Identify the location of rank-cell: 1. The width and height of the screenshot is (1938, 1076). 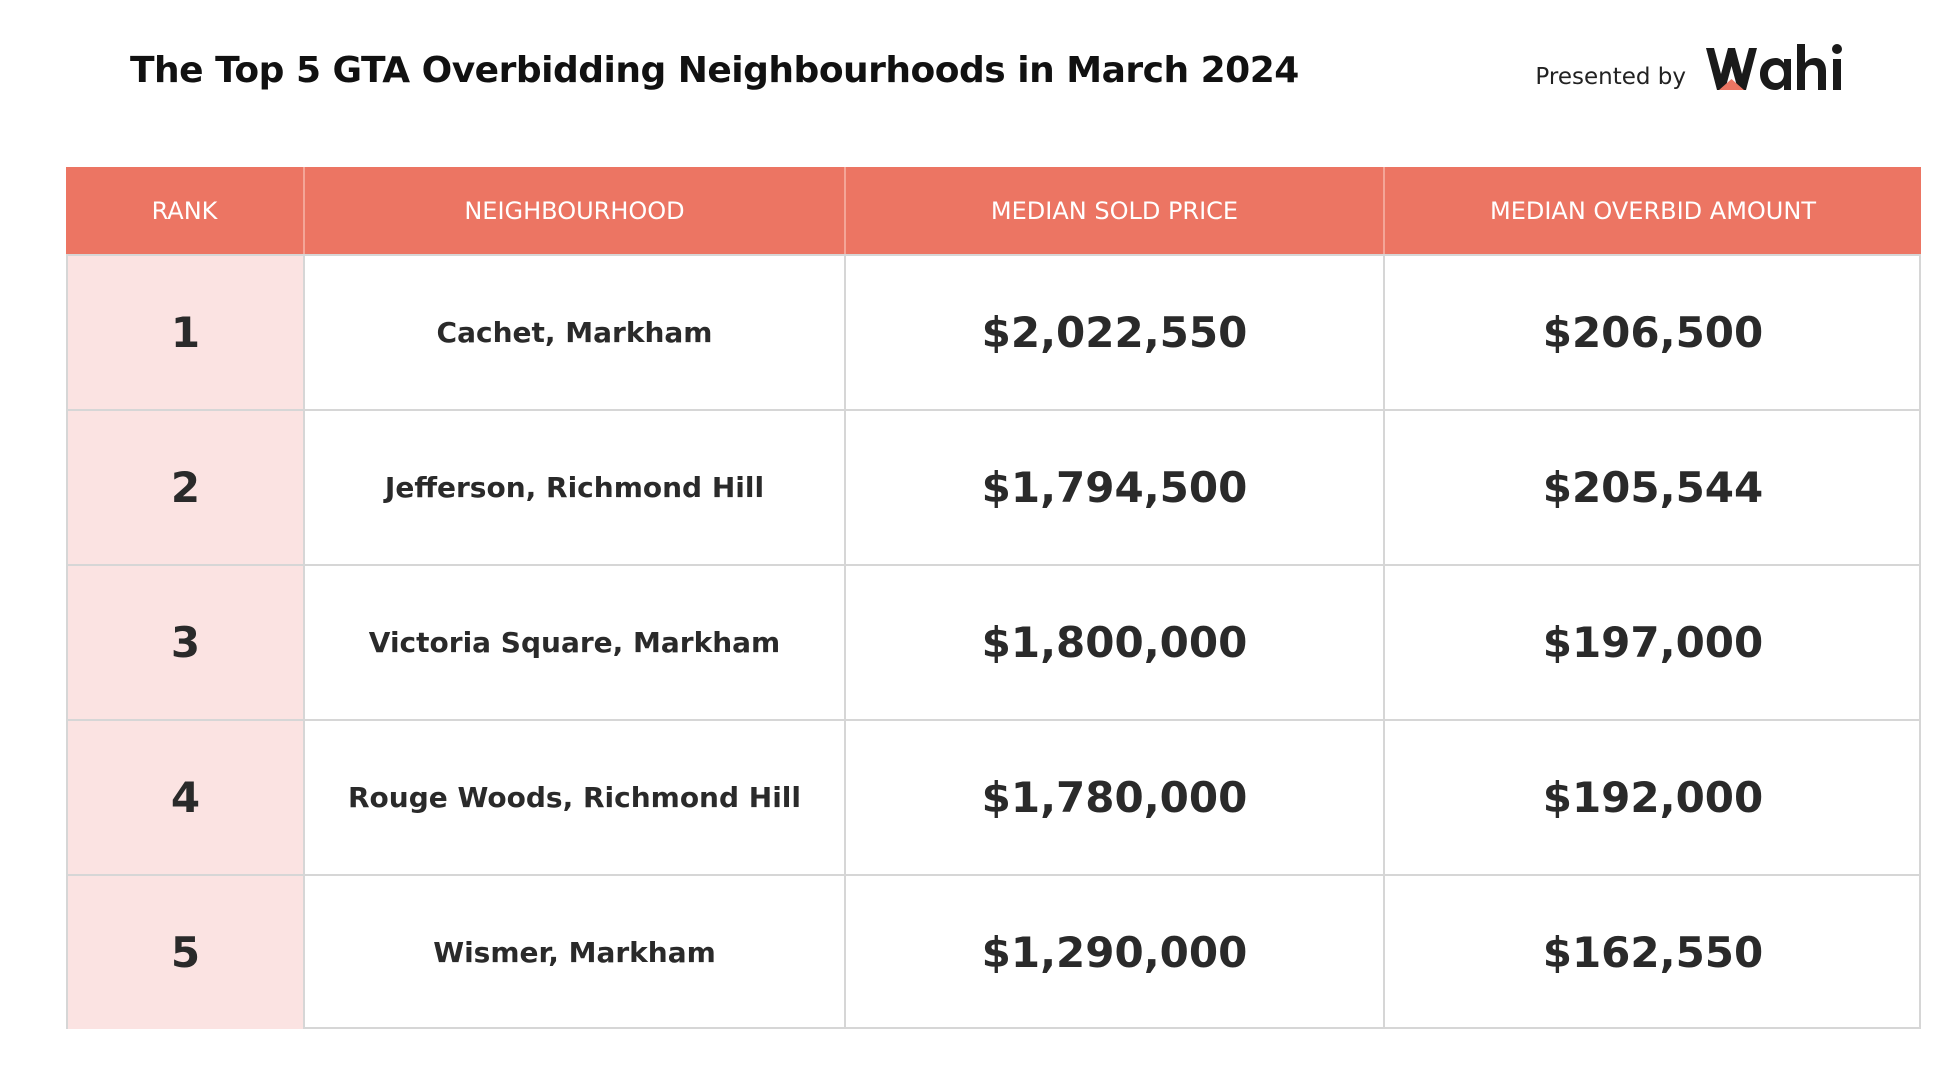
(184, 331).